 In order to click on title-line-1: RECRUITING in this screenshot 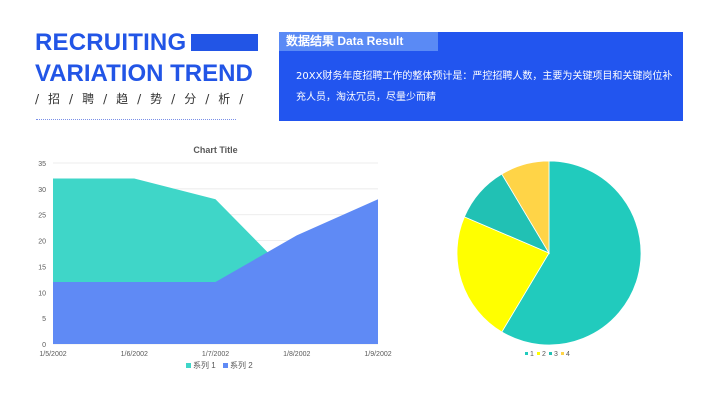, I will do `click(111, 42)`.